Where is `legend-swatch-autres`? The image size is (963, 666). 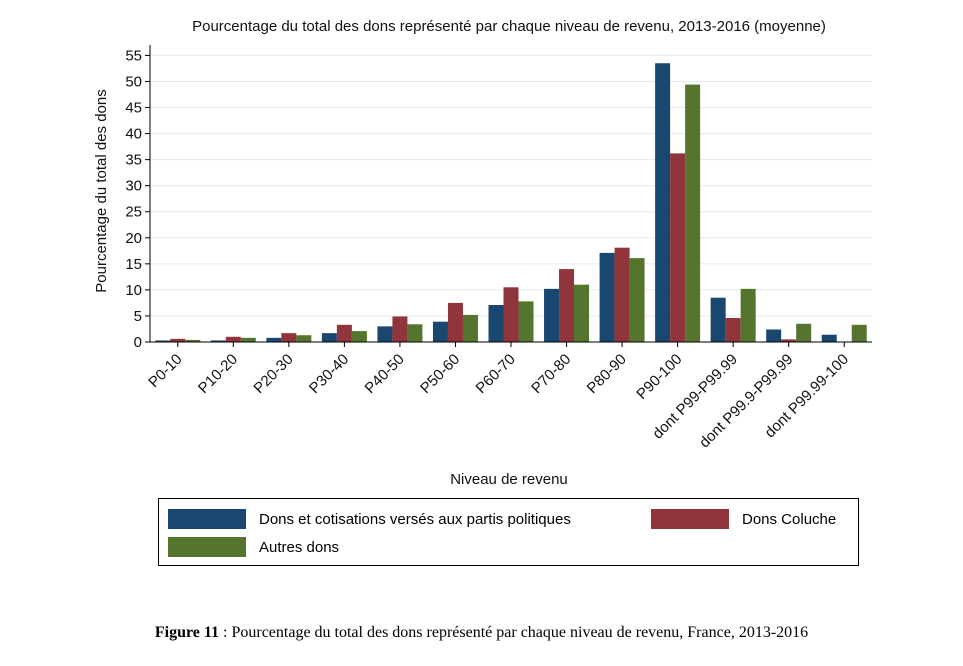
legend-swatch-autres is located at coordinates (207, 547).